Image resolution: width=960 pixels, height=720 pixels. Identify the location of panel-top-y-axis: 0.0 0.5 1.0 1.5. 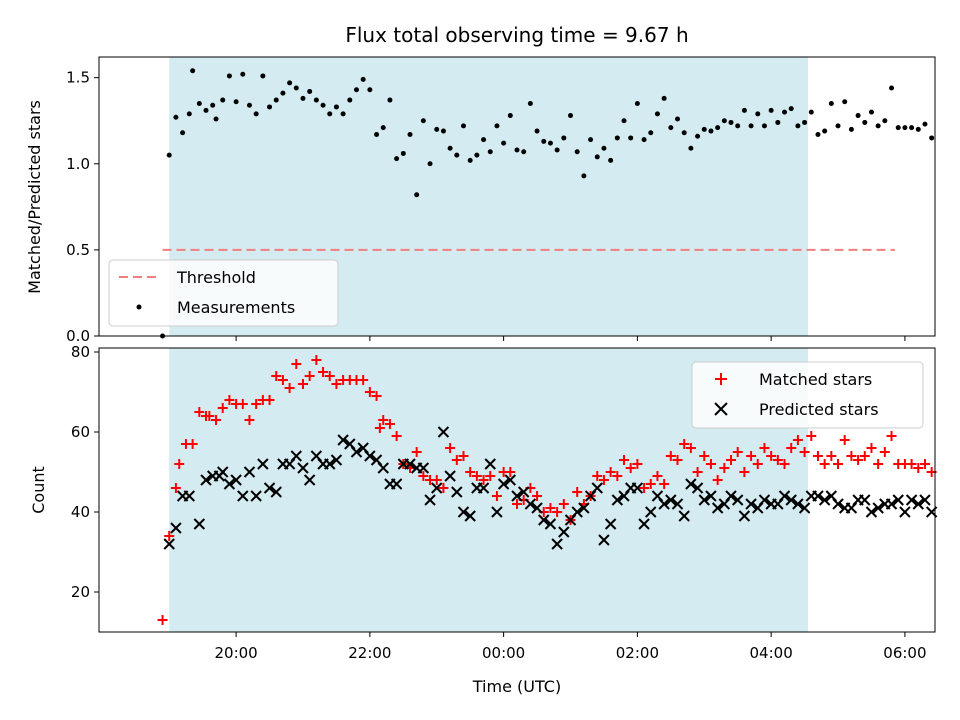
(82, 207).